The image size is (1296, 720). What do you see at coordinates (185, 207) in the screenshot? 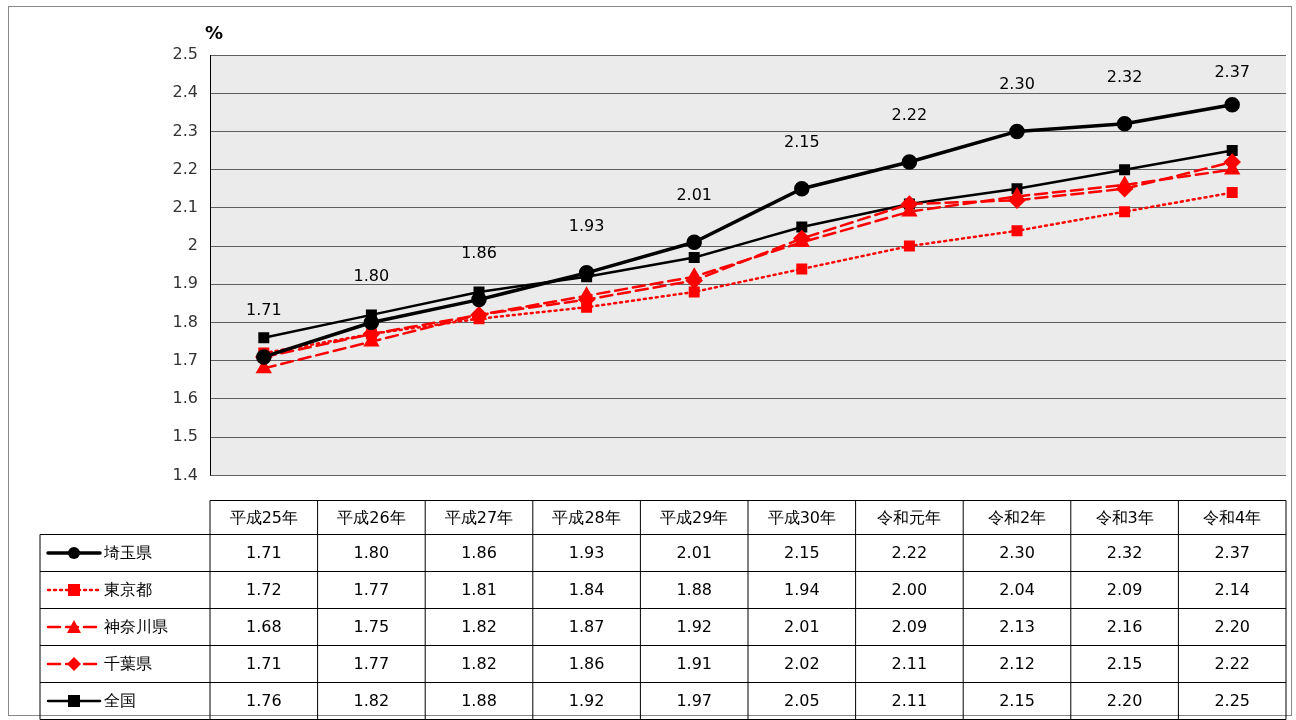
I see `y-tick-label: 2.1` at bounding box center [185, 207].